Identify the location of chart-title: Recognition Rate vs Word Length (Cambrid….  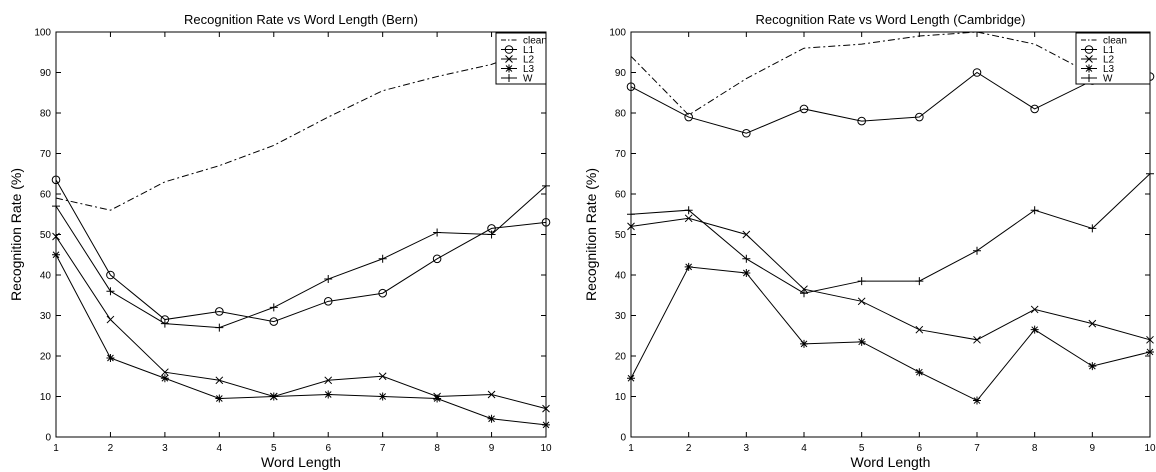
(890, 19).